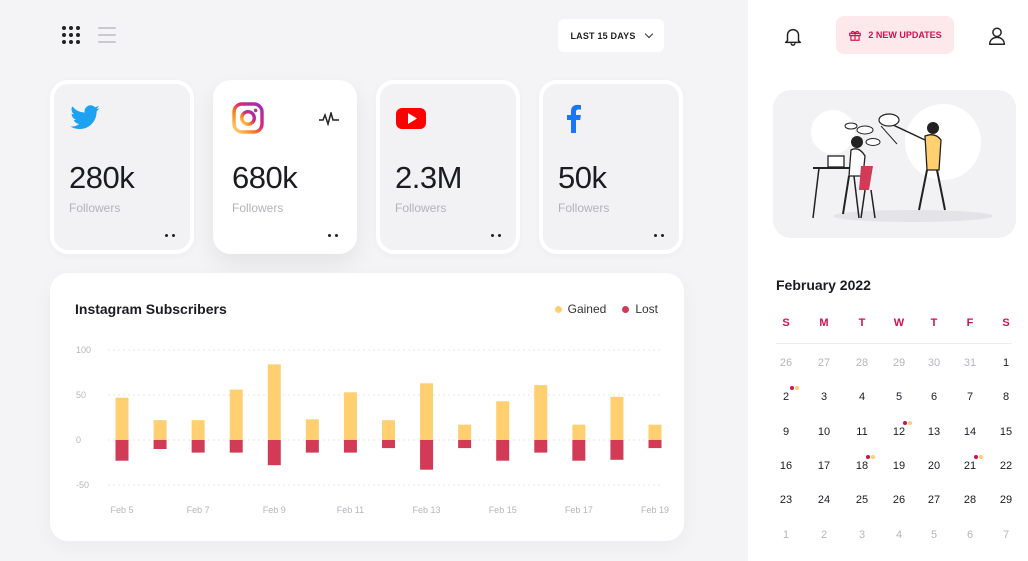  Describe the element at coordinates (582, 177) in the screenshot. I see `follower-count: 50k` at that location.